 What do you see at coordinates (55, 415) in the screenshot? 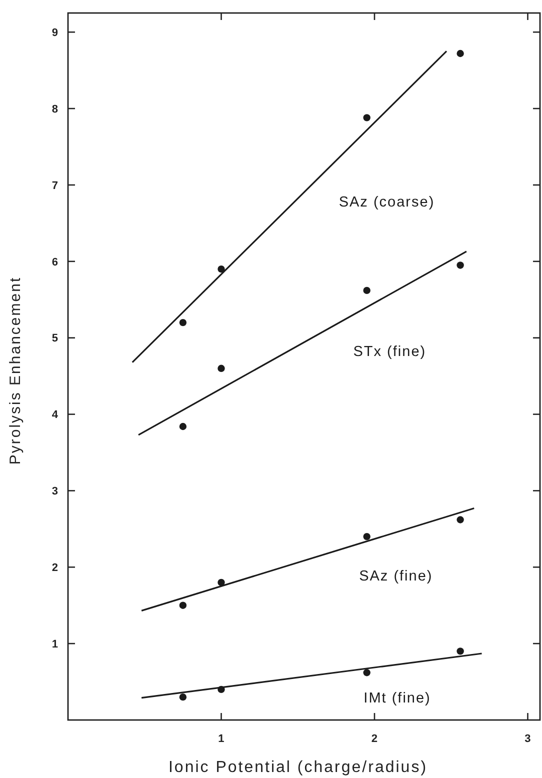
I see `y-tick-label: 4` at bounding box center [55, 415].